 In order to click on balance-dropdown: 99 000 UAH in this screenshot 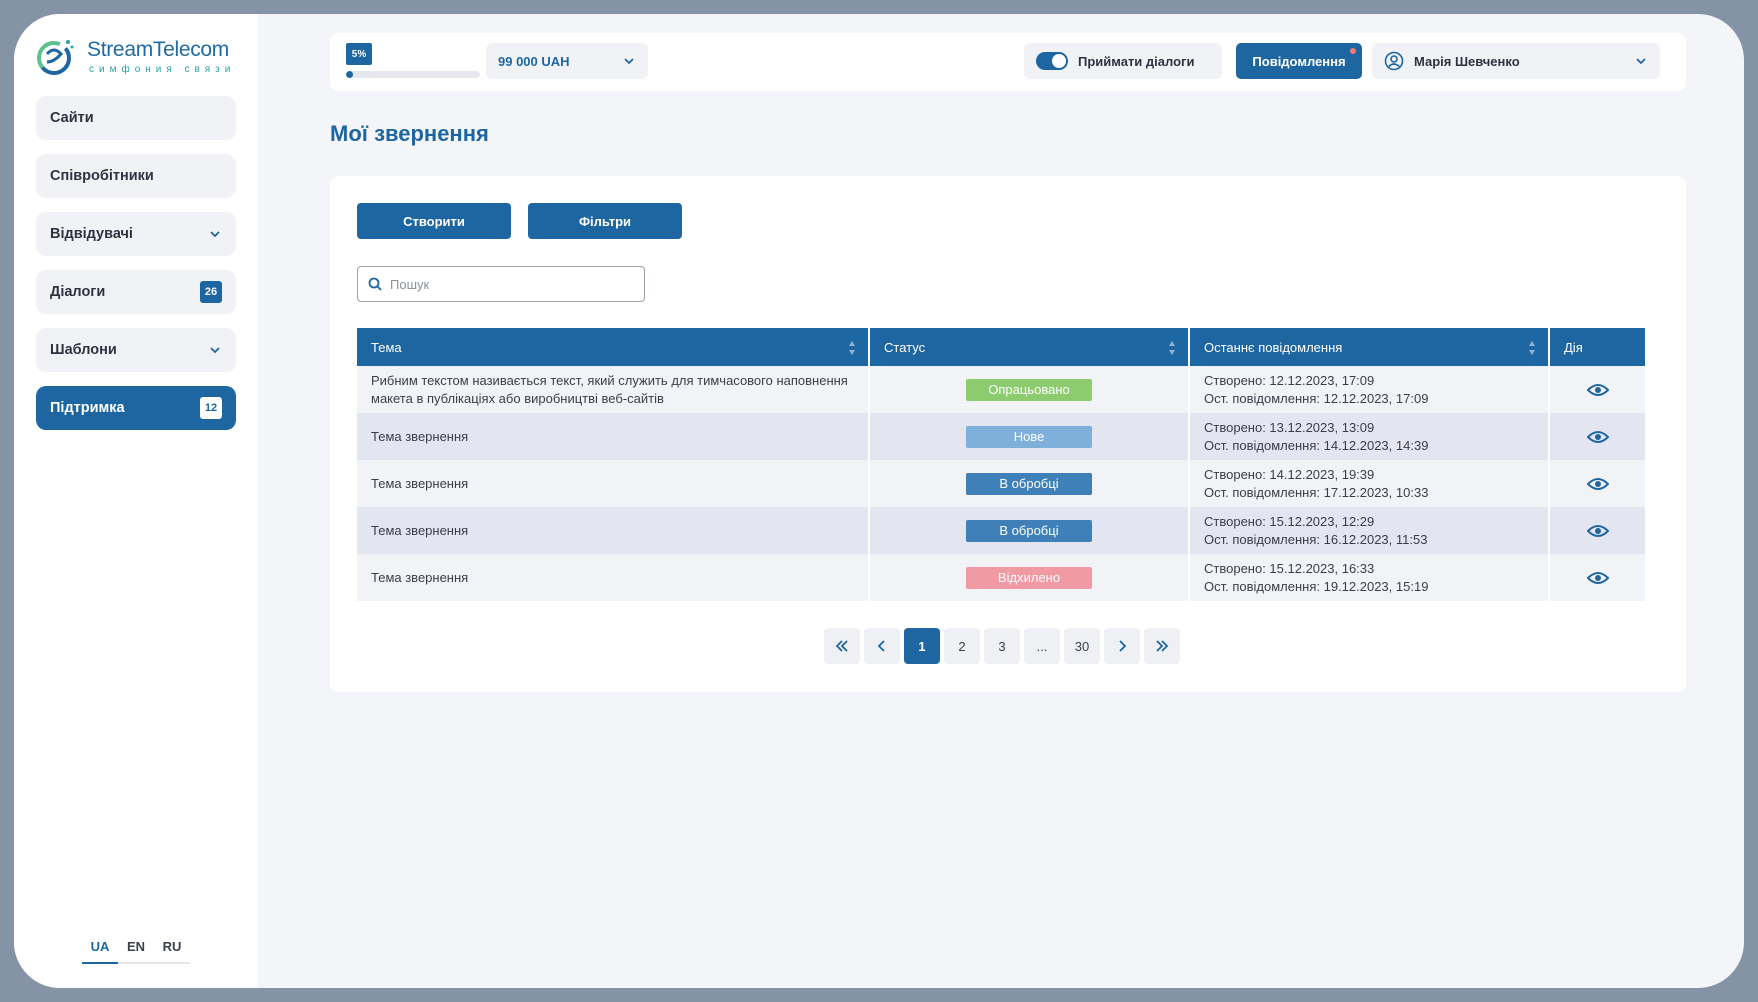, I will do `click(567, 61)`.